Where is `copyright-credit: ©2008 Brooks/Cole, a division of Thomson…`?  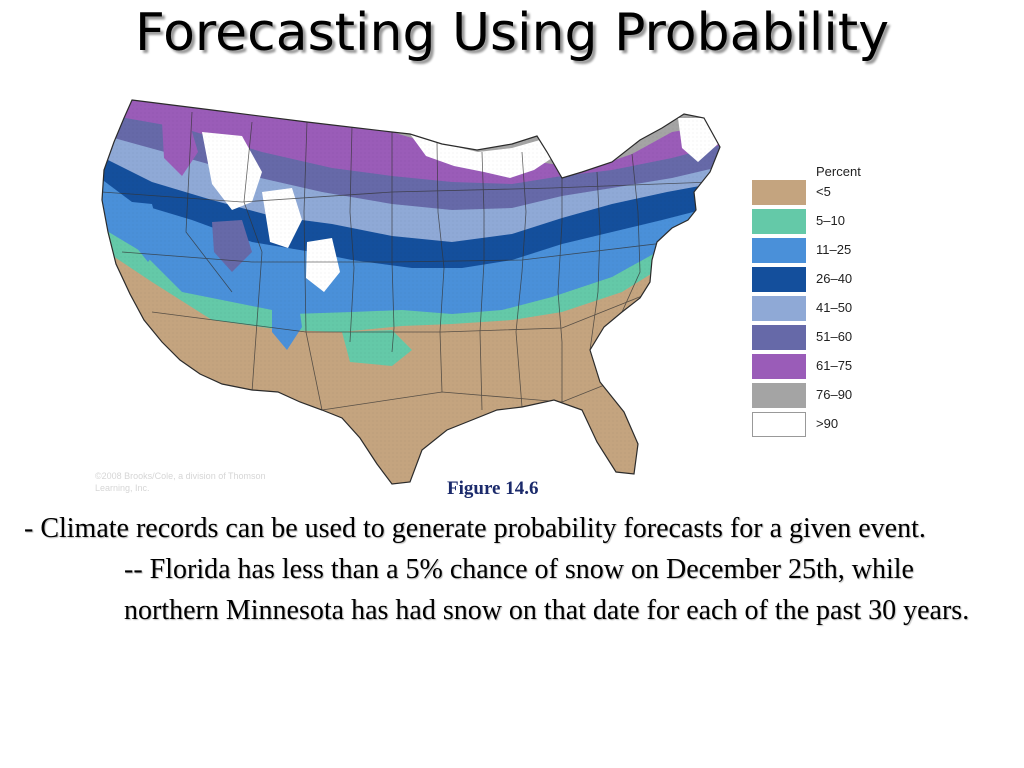
copyright-credit: ©2008 Brooks/Cole, a division of Thomson… is located at coordinates (180, 482).